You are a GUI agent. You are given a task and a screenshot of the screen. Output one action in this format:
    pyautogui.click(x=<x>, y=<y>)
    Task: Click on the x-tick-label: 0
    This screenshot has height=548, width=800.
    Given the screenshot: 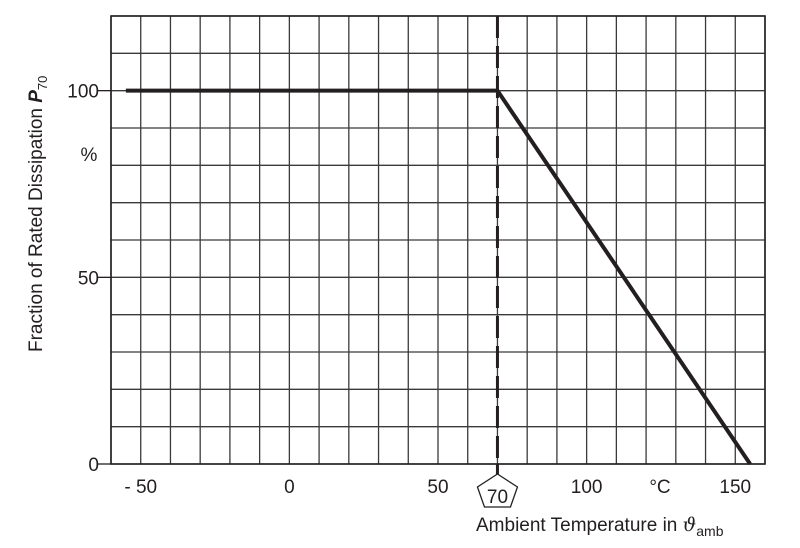 What is the action you would take?
    pyautogui.click(x=289, y=487)
    